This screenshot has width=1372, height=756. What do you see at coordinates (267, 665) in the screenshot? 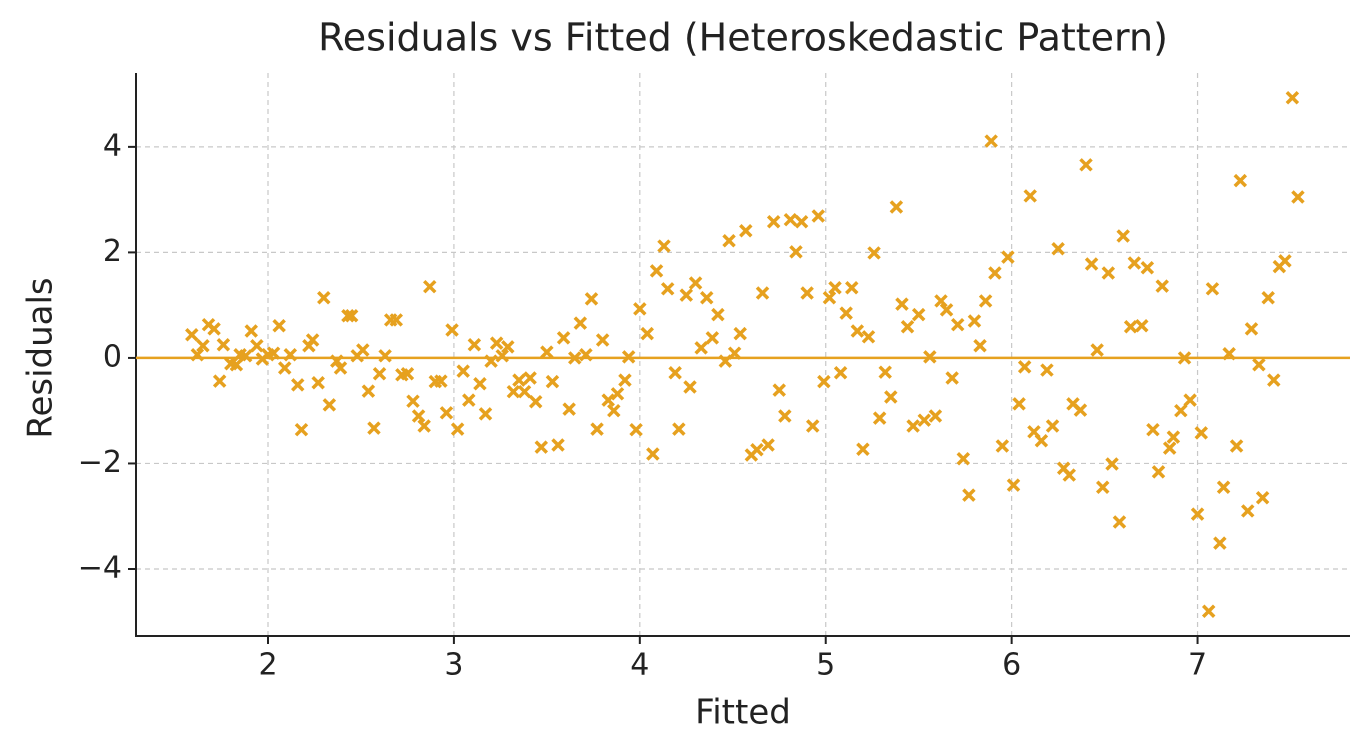
I see `x-tick-label: 2` at bounding box center [267, 665].